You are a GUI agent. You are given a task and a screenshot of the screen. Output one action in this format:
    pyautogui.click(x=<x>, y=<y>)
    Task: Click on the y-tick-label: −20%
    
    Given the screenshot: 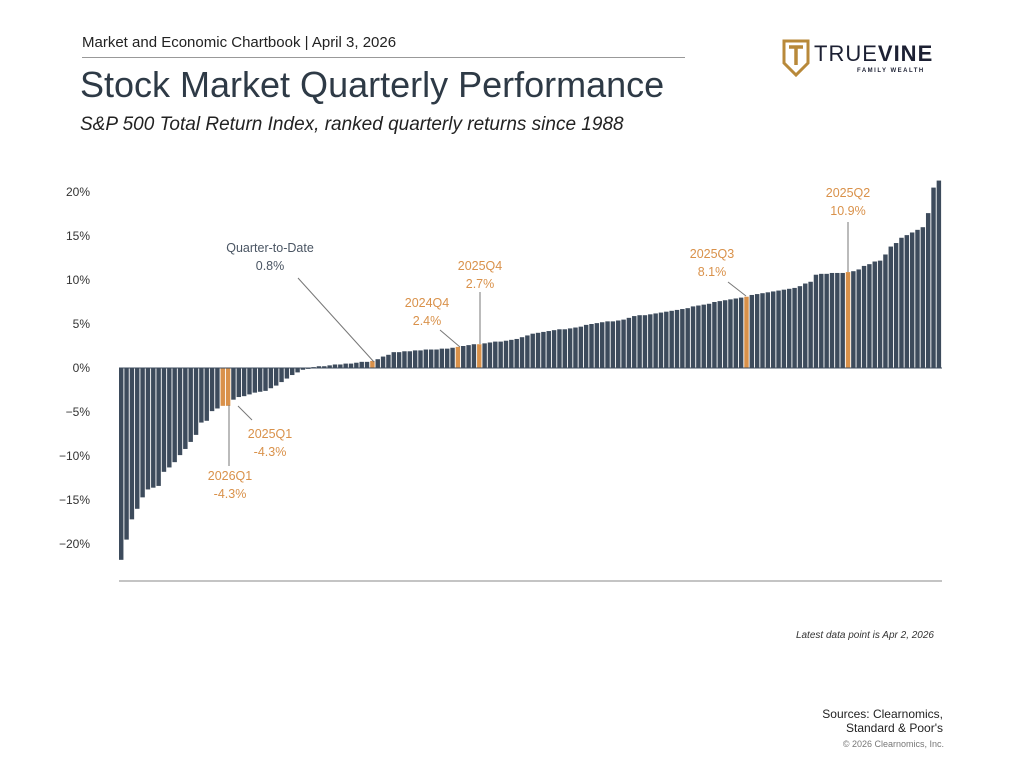 What is the action you would take?
    pyautogui.click(x=74, y=544)
    